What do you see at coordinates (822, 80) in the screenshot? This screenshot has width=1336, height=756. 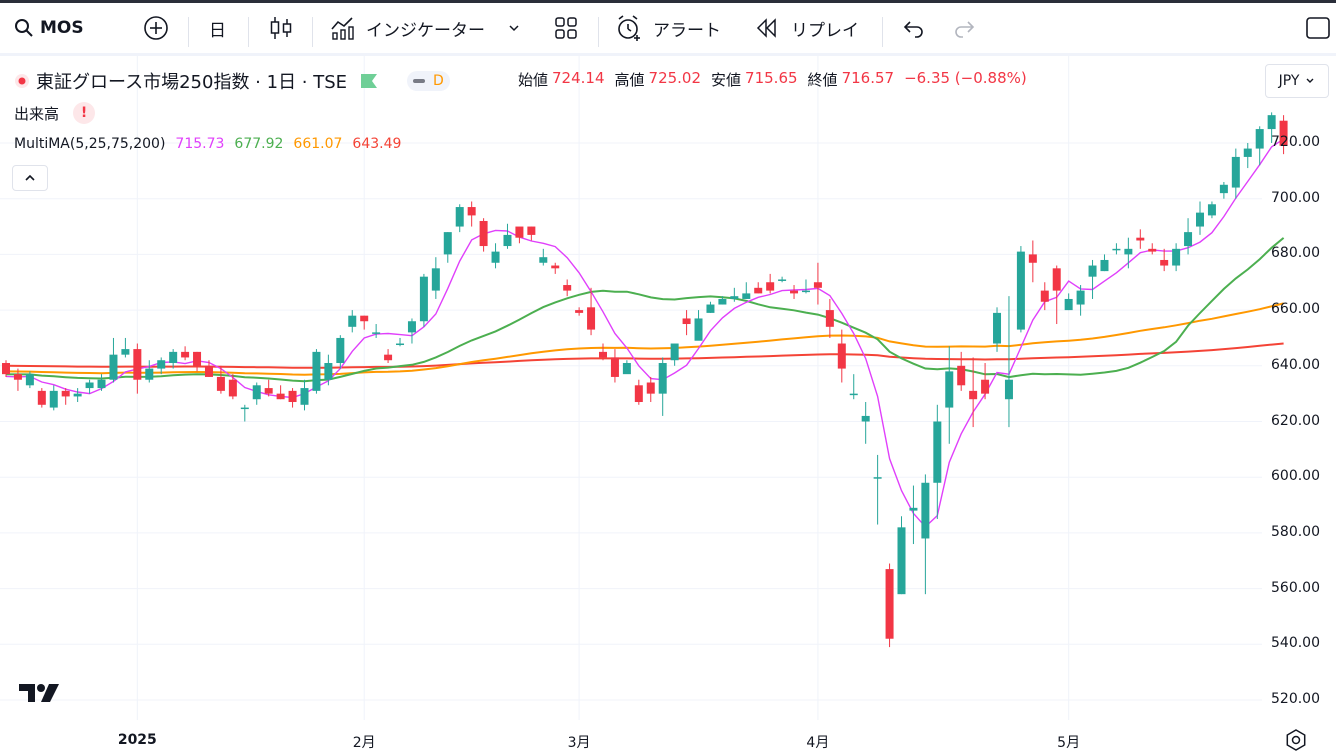 I see `close-label: 終値` at bounding box center [822, 80].